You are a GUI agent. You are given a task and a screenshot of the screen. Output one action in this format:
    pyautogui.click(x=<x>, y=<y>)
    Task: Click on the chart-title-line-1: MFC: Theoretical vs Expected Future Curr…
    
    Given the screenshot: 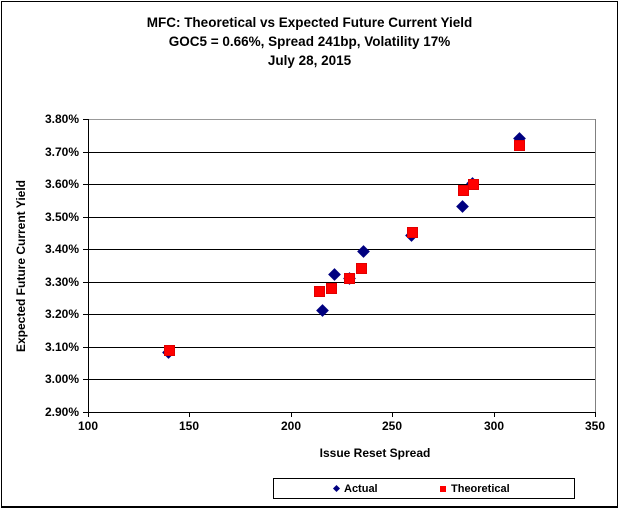 What is the action you would take?
    pyautogui.click(x=309, y=22)
    